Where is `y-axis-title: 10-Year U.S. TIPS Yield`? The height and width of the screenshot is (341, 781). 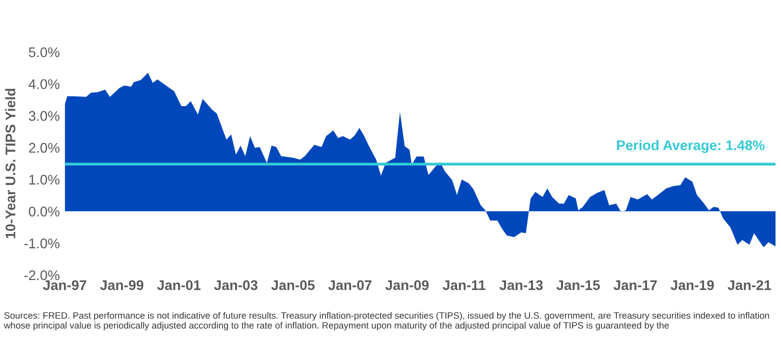 y-axis-title: 10-Year U.S. TIPS Yield is located at coordinates (10, 163).